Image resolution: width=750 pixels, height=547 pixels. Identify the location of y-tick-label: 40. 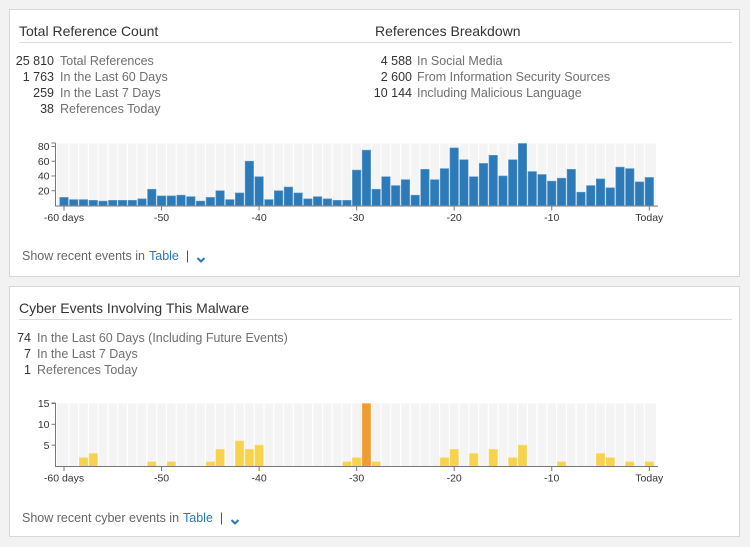
(44, 177).